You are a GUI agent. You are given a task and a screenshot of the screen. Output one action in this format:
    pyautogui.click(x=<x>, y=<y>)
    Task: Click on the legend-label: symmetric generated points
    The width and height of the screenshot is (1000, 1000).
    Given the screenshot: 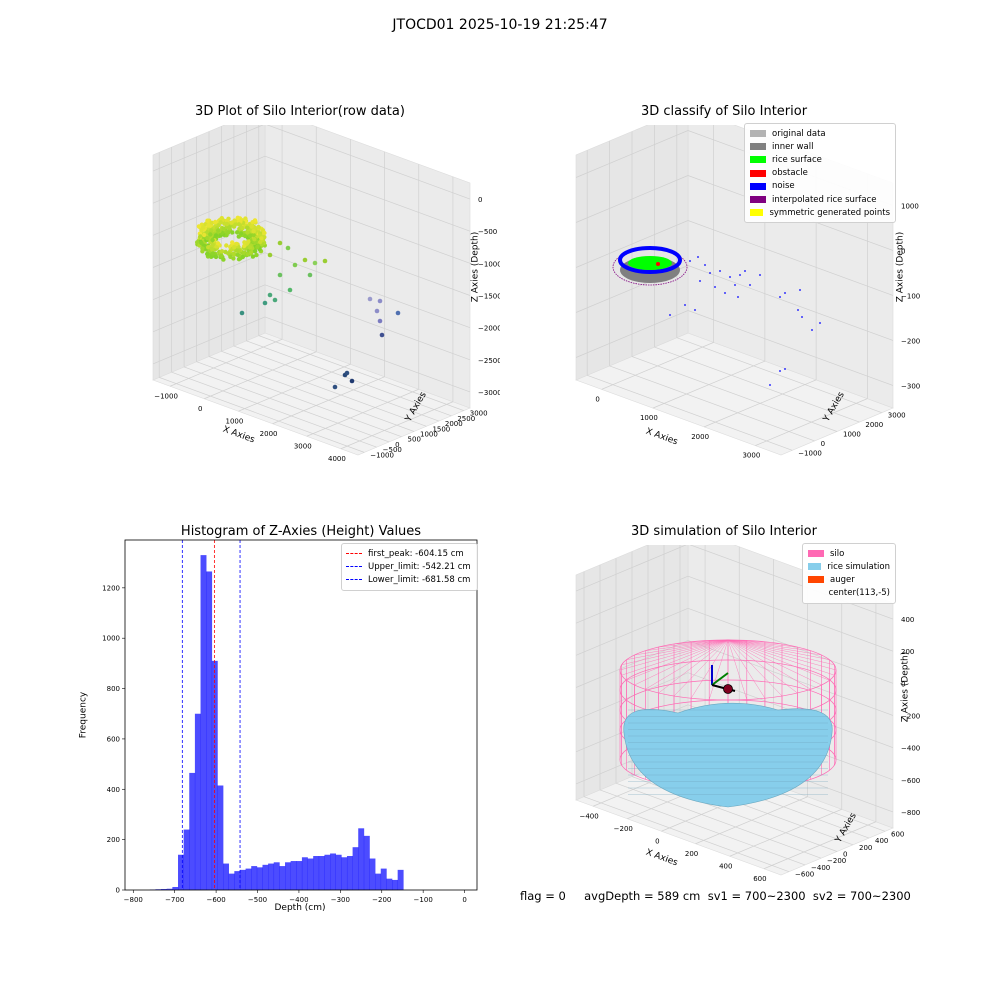 What is the action you would take?
    pyautogui.click(x=829, y=212)
    